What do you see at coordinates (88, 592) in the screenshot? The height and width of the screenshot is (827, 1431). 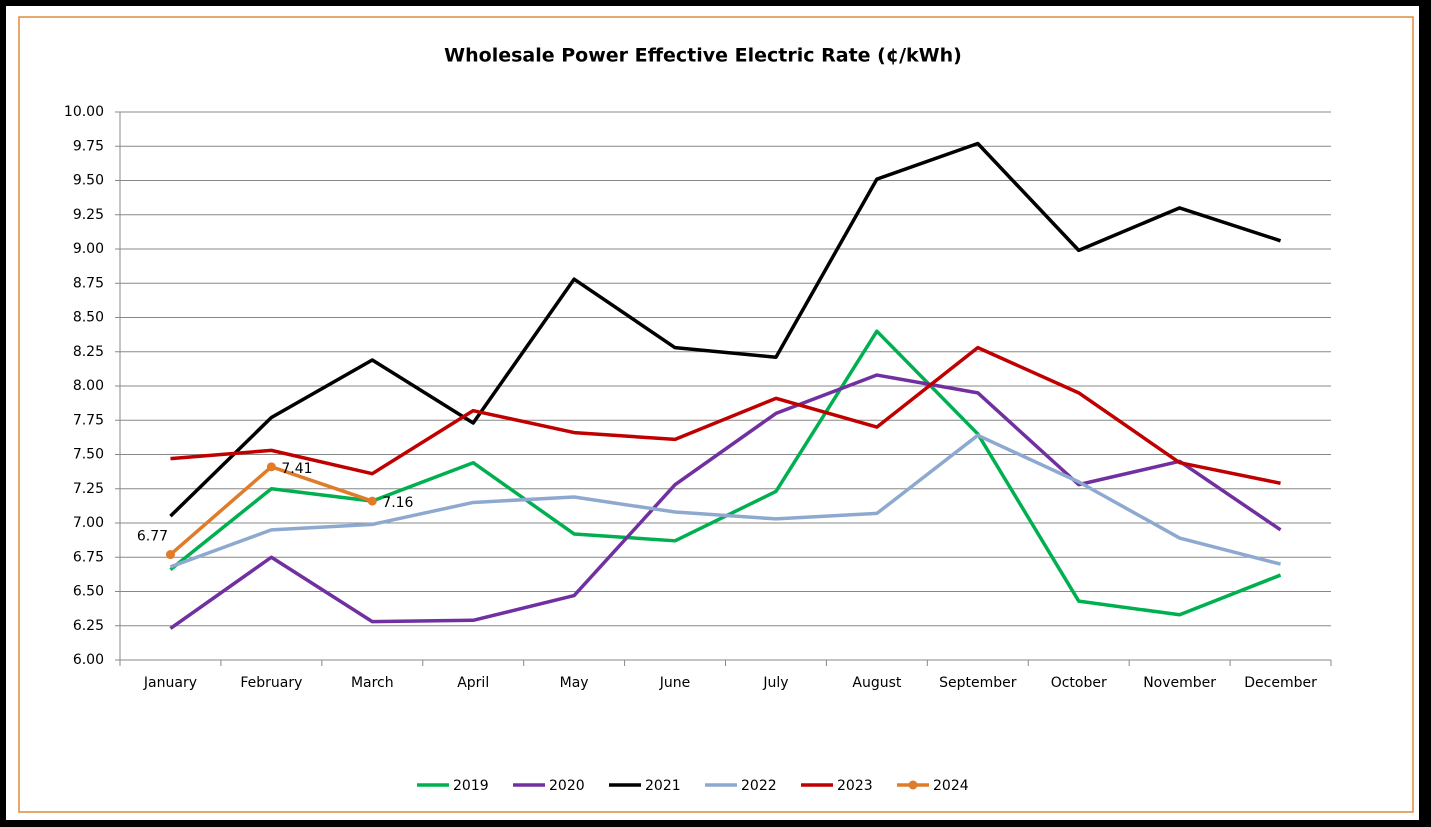 I see `y-tick-label: 6.50` at bounding box center [88, 592].